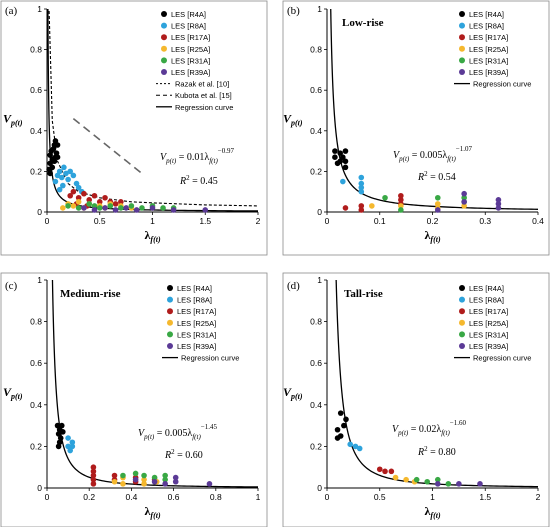 The width and height of the screenshot is (550, 527). What do you see at coordinates (205, 221) in the screenshot?
I see `x-tick-label: 1.5` at bounding box center [205, 221].